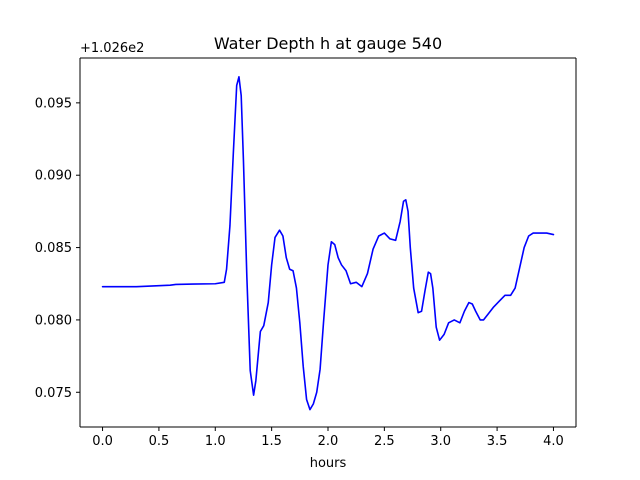 This screenshot has width=640, height=480. What do you see at coordinates (328, 441) in the screenshot?
I see `x-tick-label: 2.0` at bounding box center [328, 441].